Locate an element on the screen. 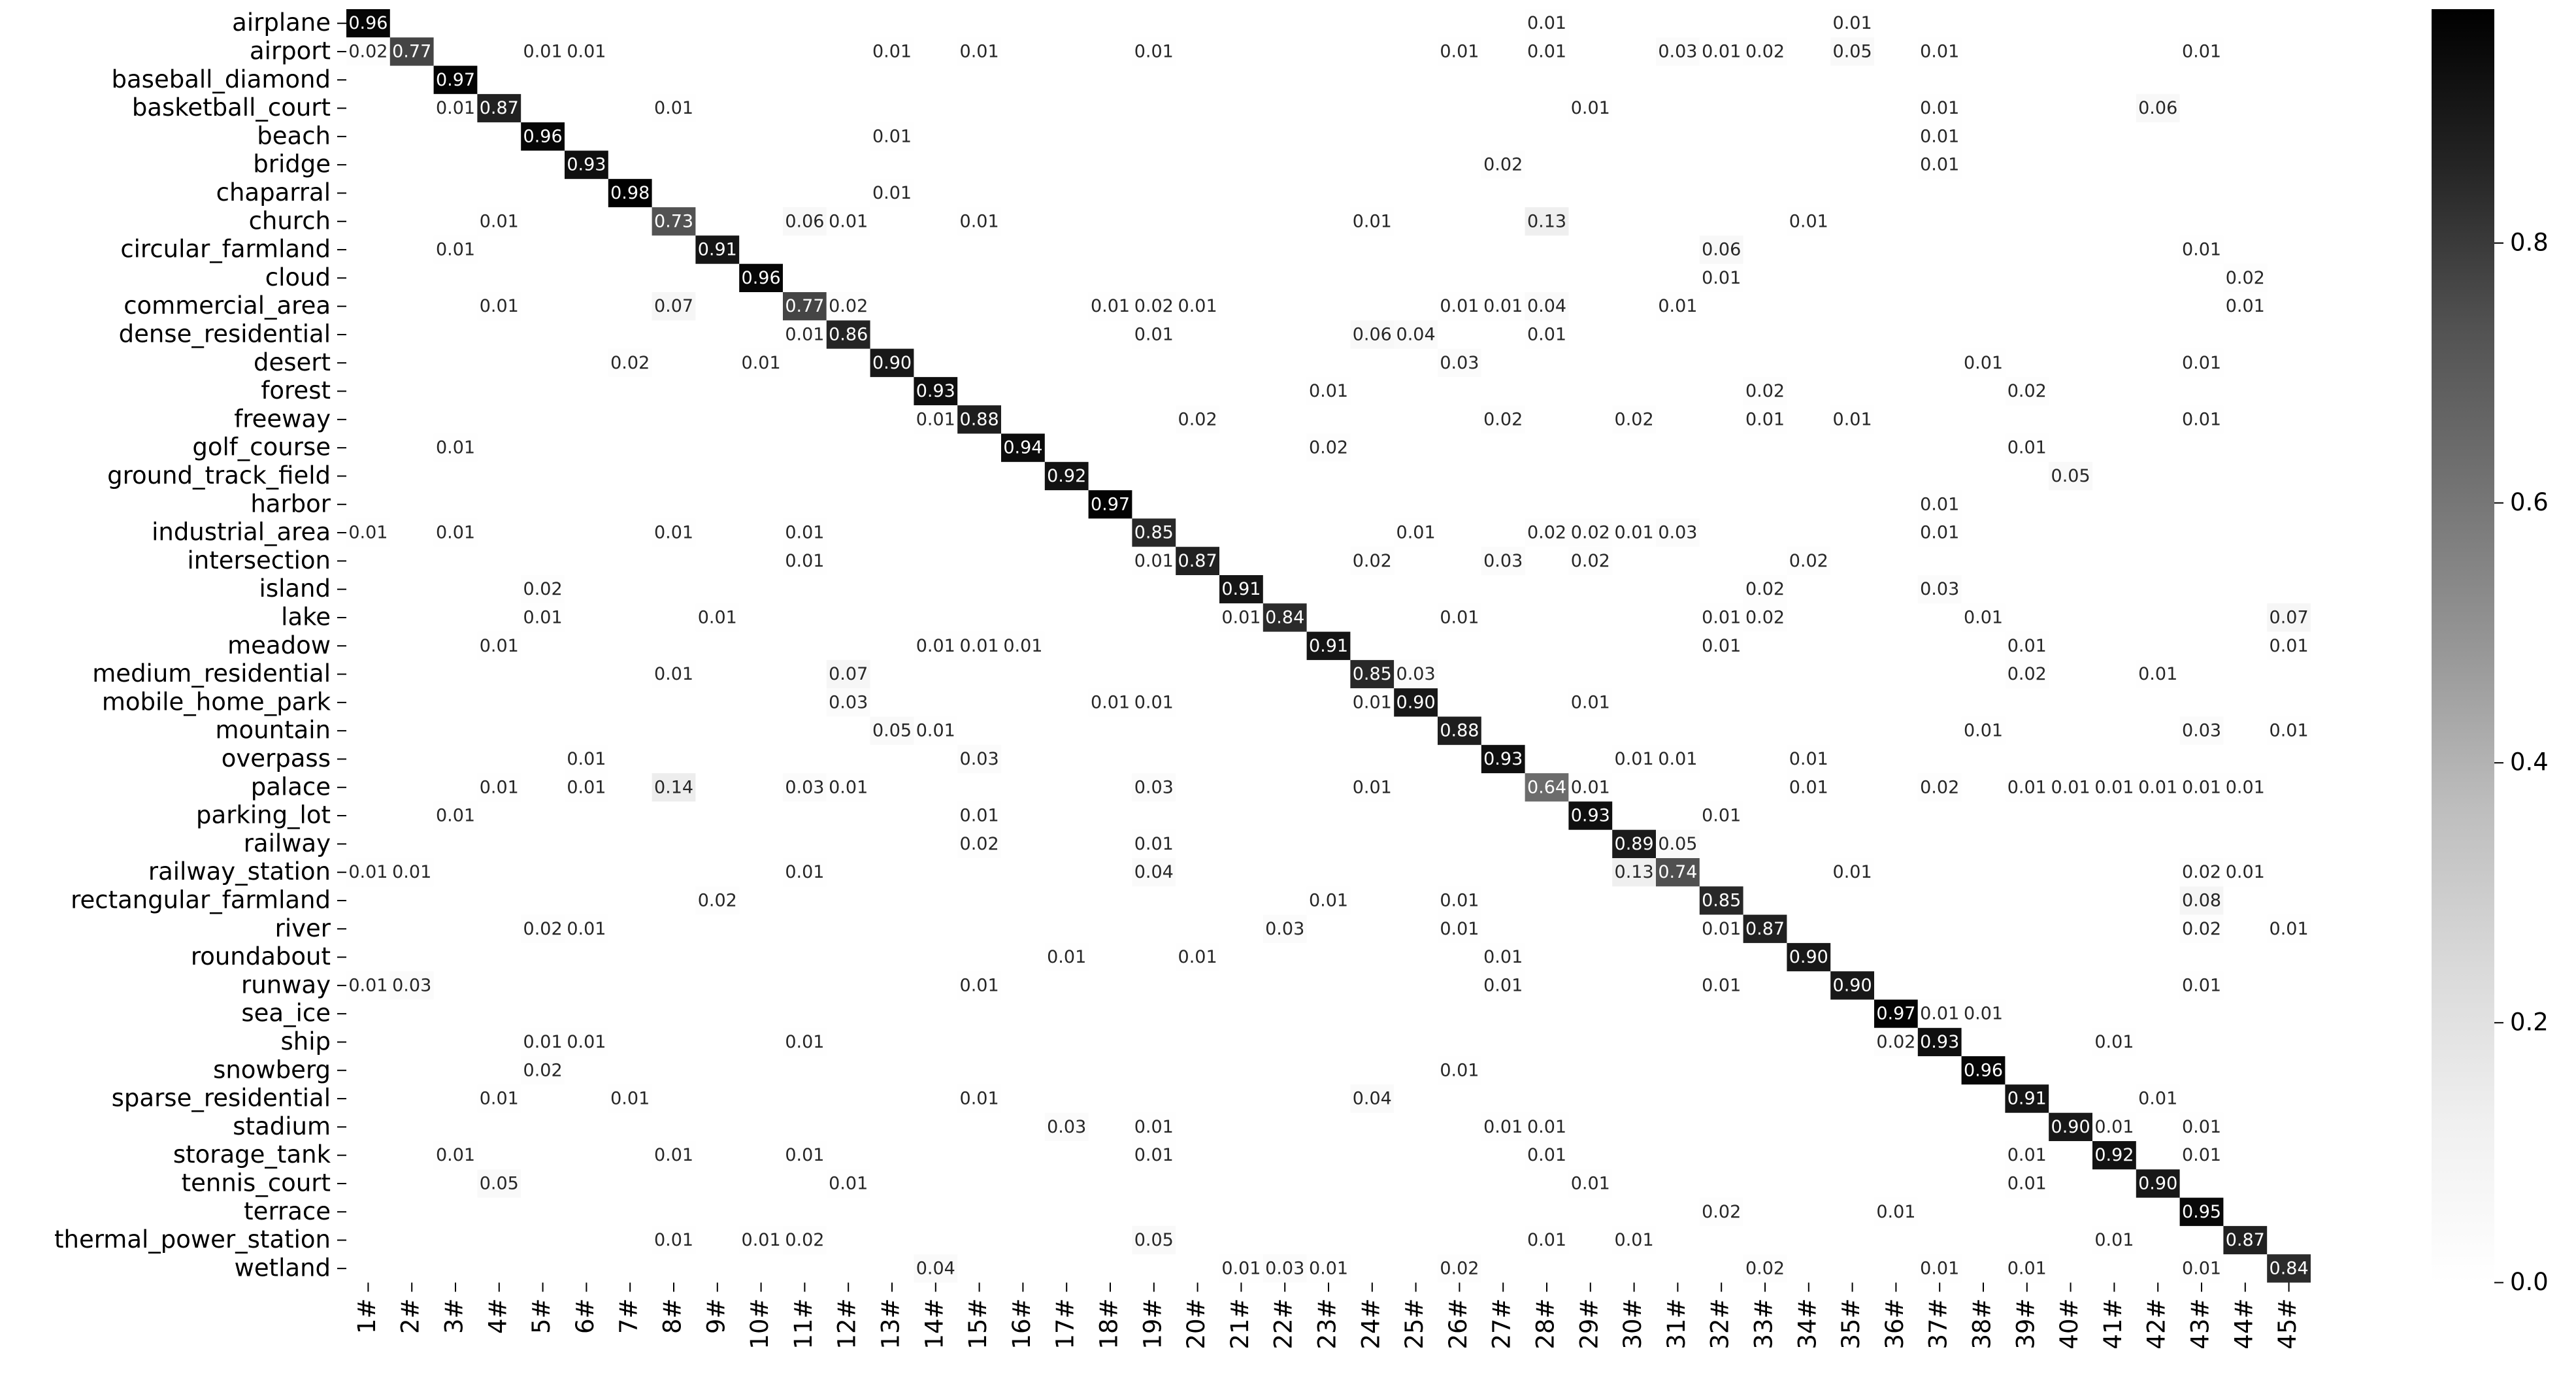 This screenshot has height=1379, width=2576. y-tick-label: cloud is located at coordinates (298, 277).